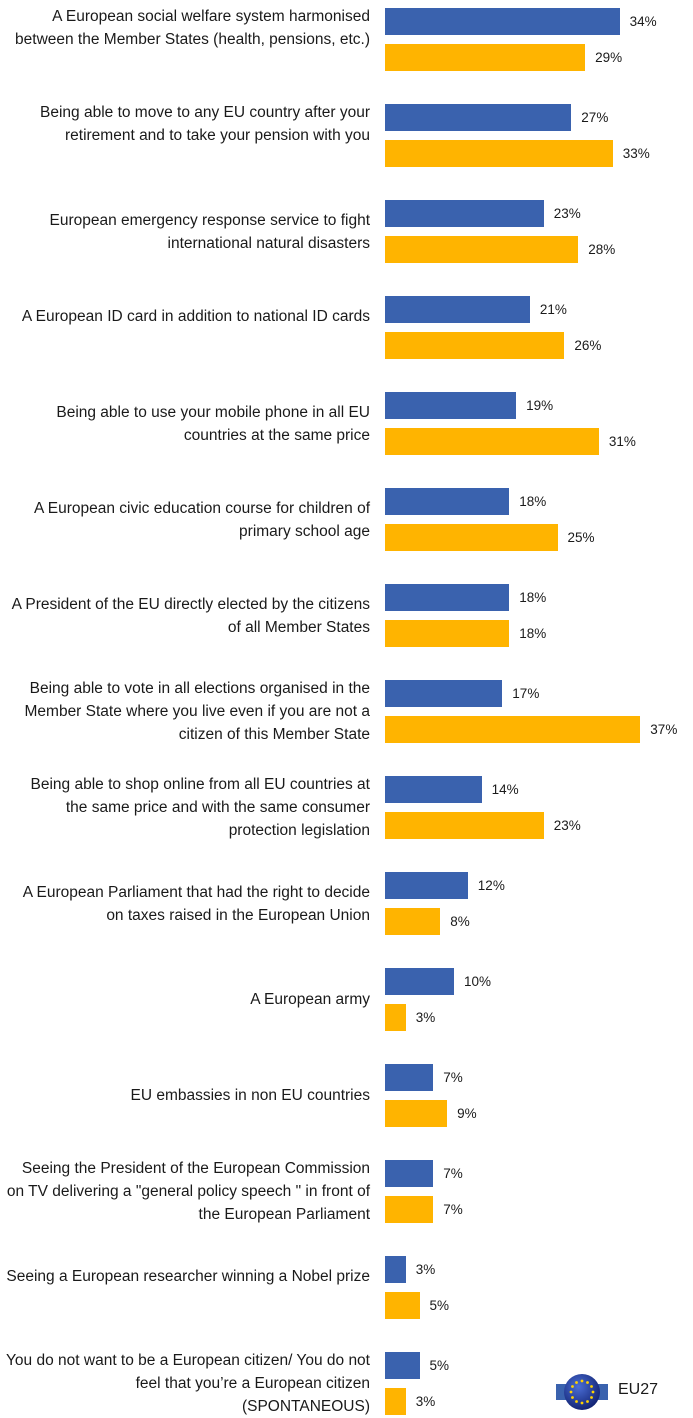 The width and height of the screenshot is (693, 1418). Describe the element at coordinates (622, 441) in the screenshot. I see `data-label: 31%` at that location.